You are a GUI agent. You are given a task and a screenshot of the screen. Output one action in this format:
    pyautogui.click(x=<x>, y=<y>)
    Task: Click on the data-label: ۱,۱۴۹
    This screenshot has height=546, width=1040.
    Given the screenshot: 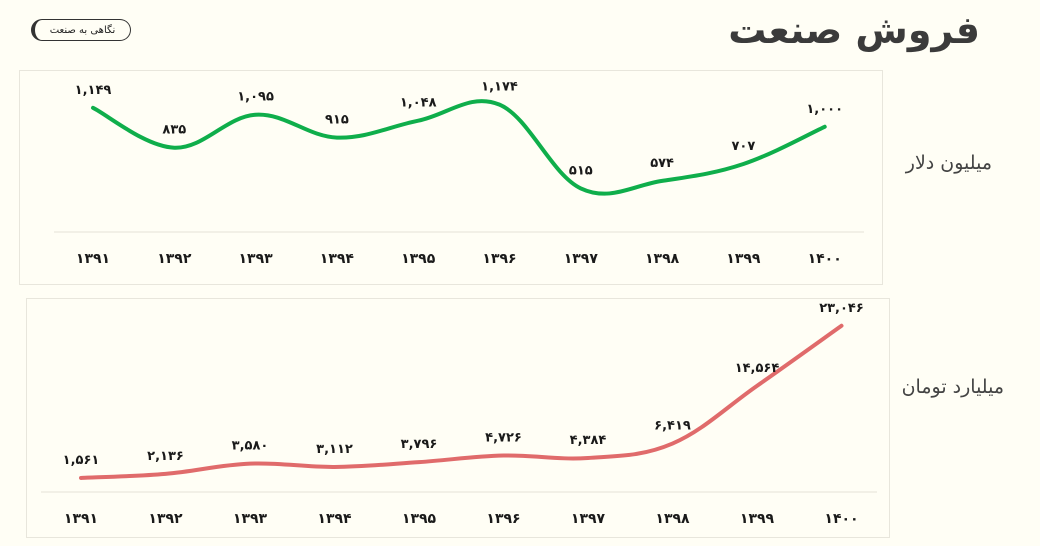 What is the action you would take?
    pyautogui.click(x=93, y=90)
    